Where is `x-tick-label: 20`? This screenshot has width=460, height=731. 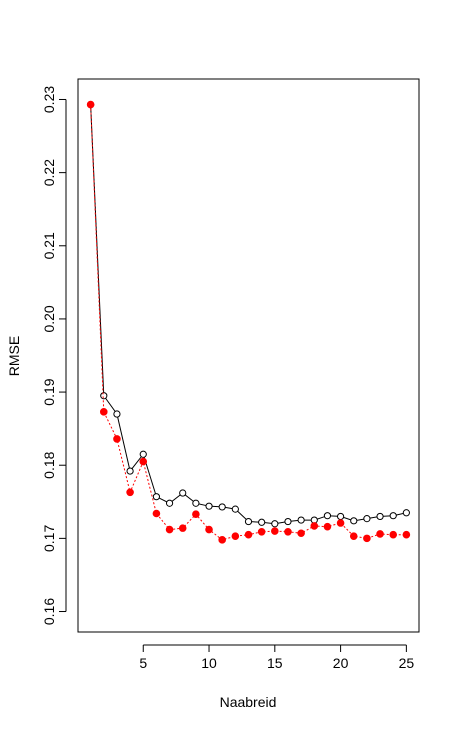 x-tick-label: 20 is located at coordinates (341, 663).